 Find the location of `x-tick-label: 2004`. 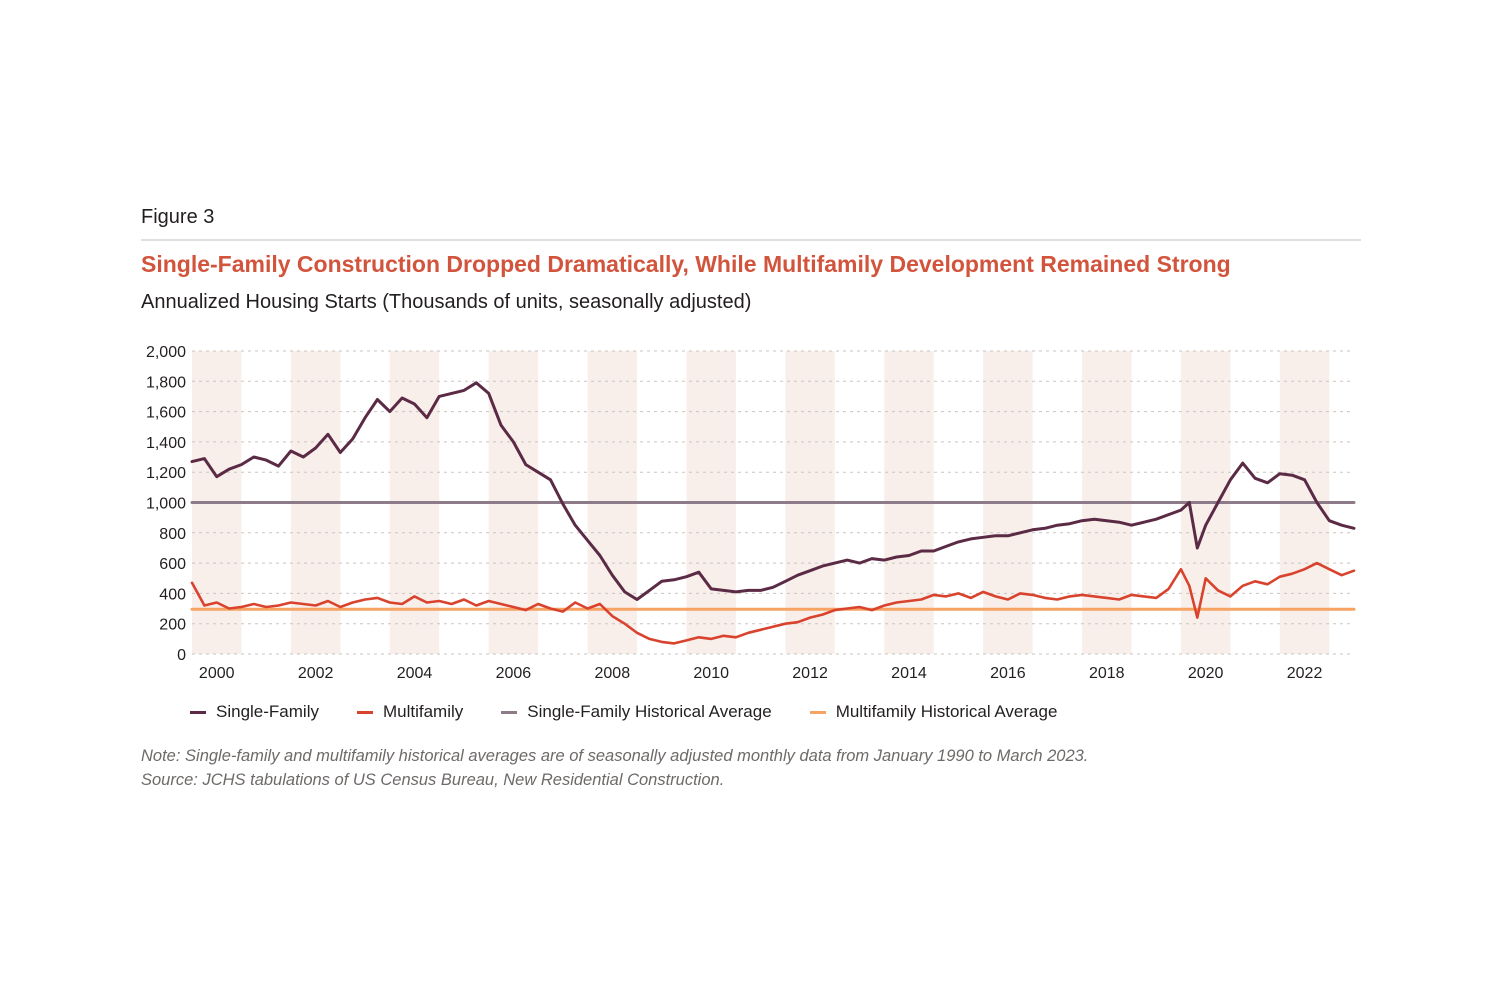

x-tick-label: 2004 is located at coordinates (415, 673).